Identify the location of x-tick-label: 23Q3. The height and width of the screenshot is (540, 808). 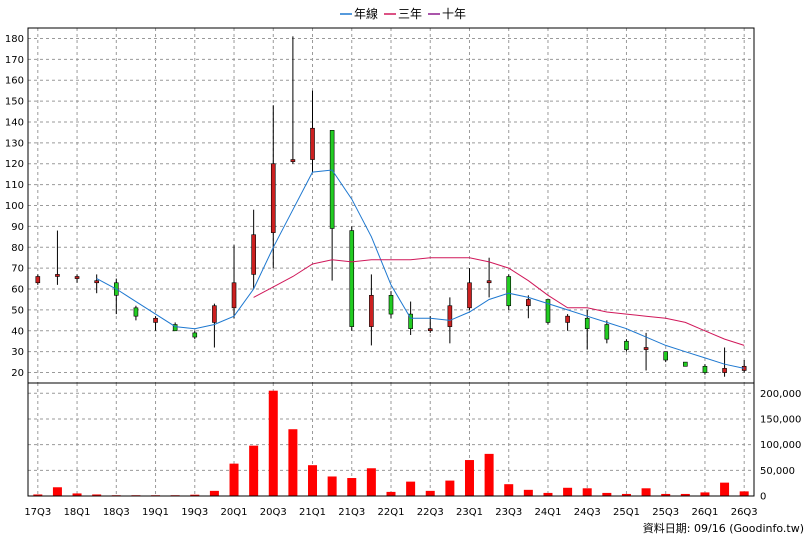
(508, 512).